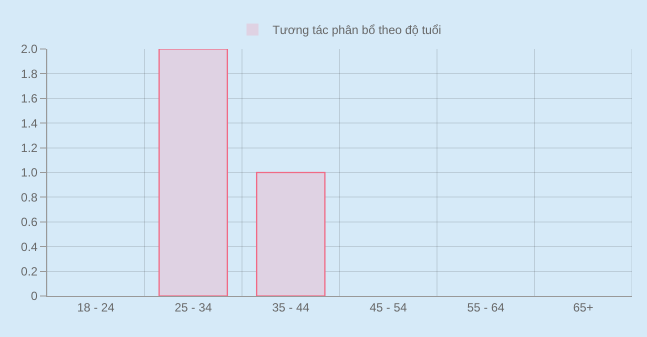  I want to click on x-tick-label: 45 - 54, so click(389, 307).